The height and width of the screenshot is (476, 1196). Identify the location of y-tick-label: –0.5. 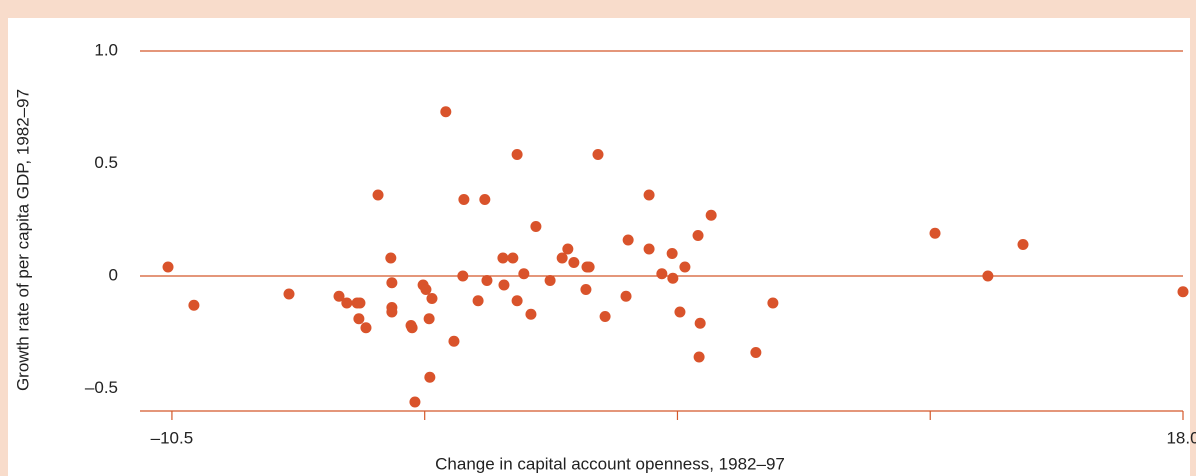
(101, 387).